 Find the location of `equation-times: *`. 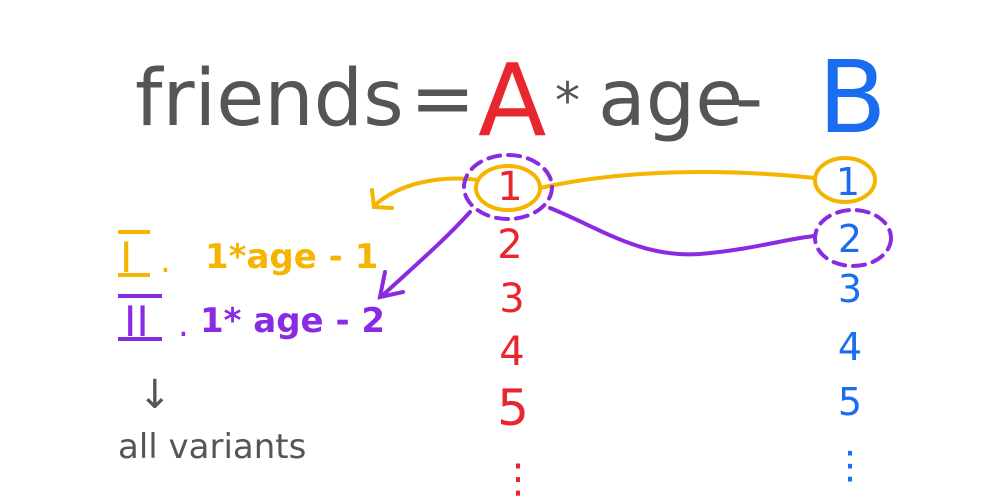

equation-times: * is located at coordinates (567, 101).